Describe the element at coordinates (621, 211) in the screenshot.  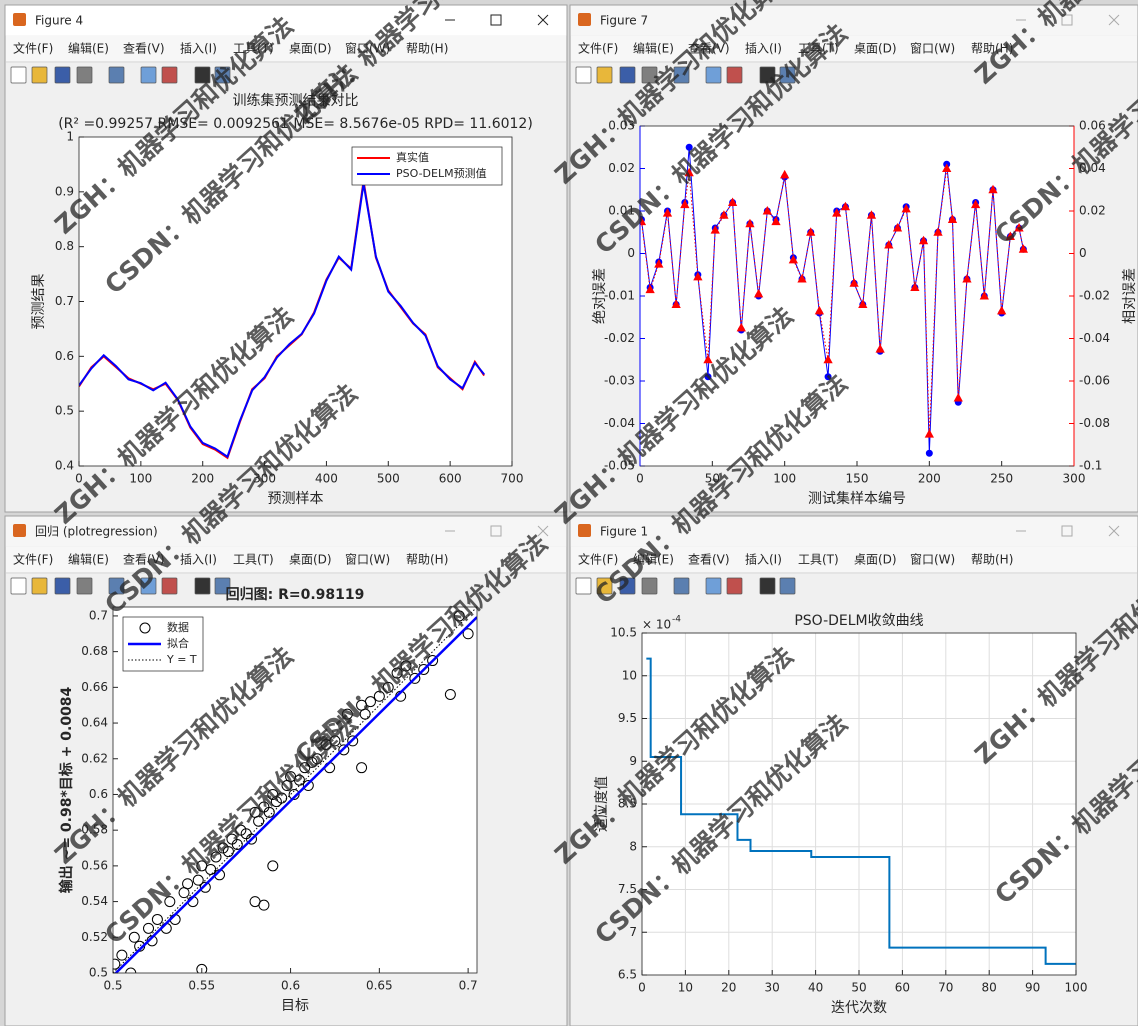
I see `y-tick-label: 0.01` at that location.